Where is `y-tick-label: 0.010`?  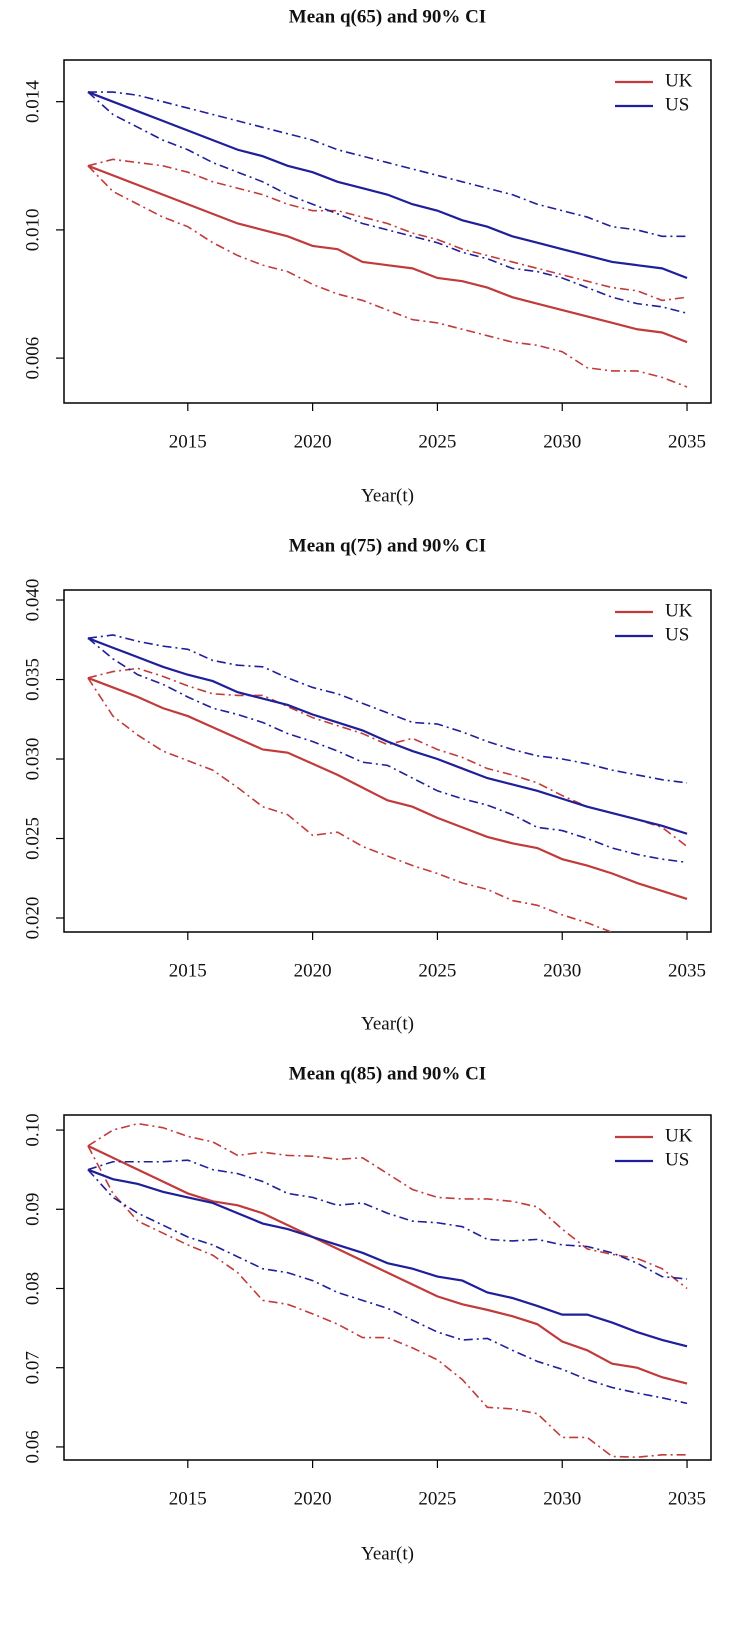 y-tick-label: 0.010 is located at coordinates (32, 230).